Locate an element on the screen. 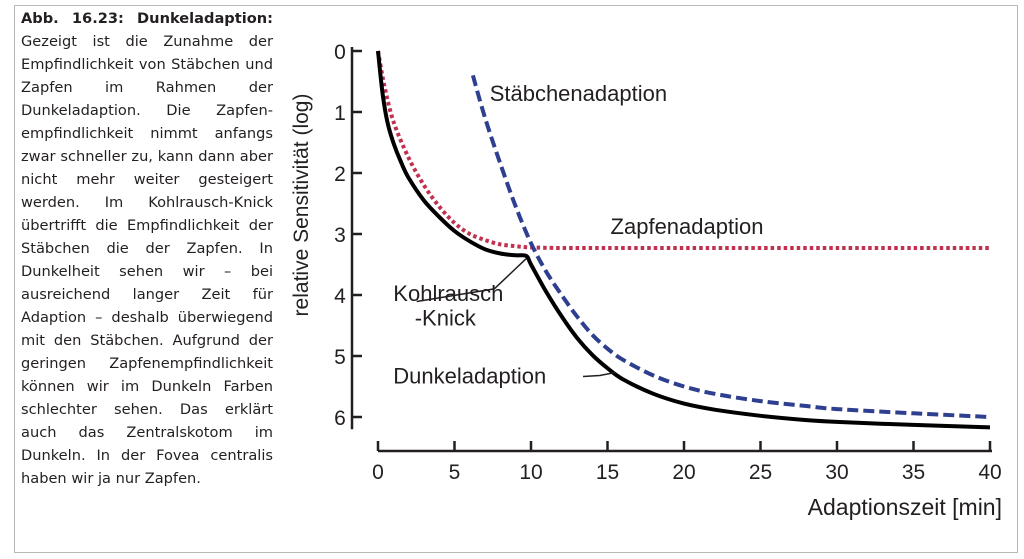 This screenshot has height=559, width=1024. label-kohlrausch: Kohlrausch is located at coordinates (448, 293).